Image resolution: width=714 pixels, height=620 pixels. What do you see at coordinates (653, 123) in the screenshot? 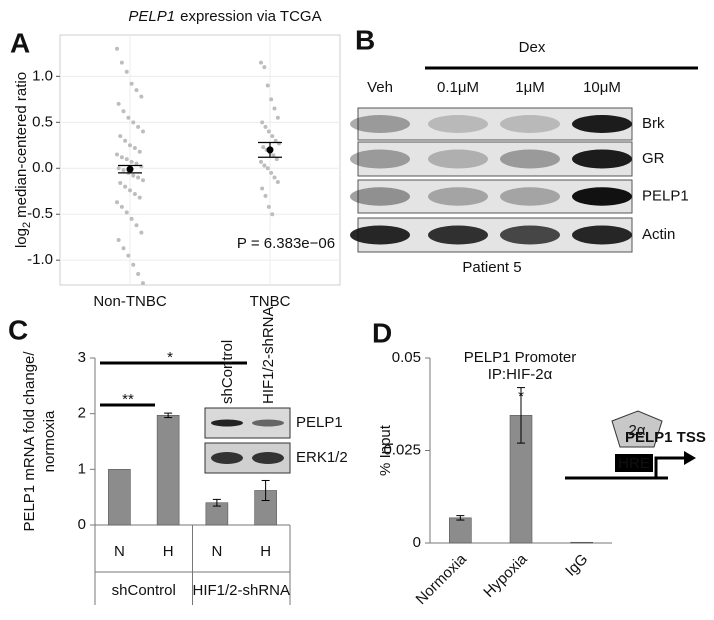
I see `row-label: Brk` at bounding box center [653, 123].